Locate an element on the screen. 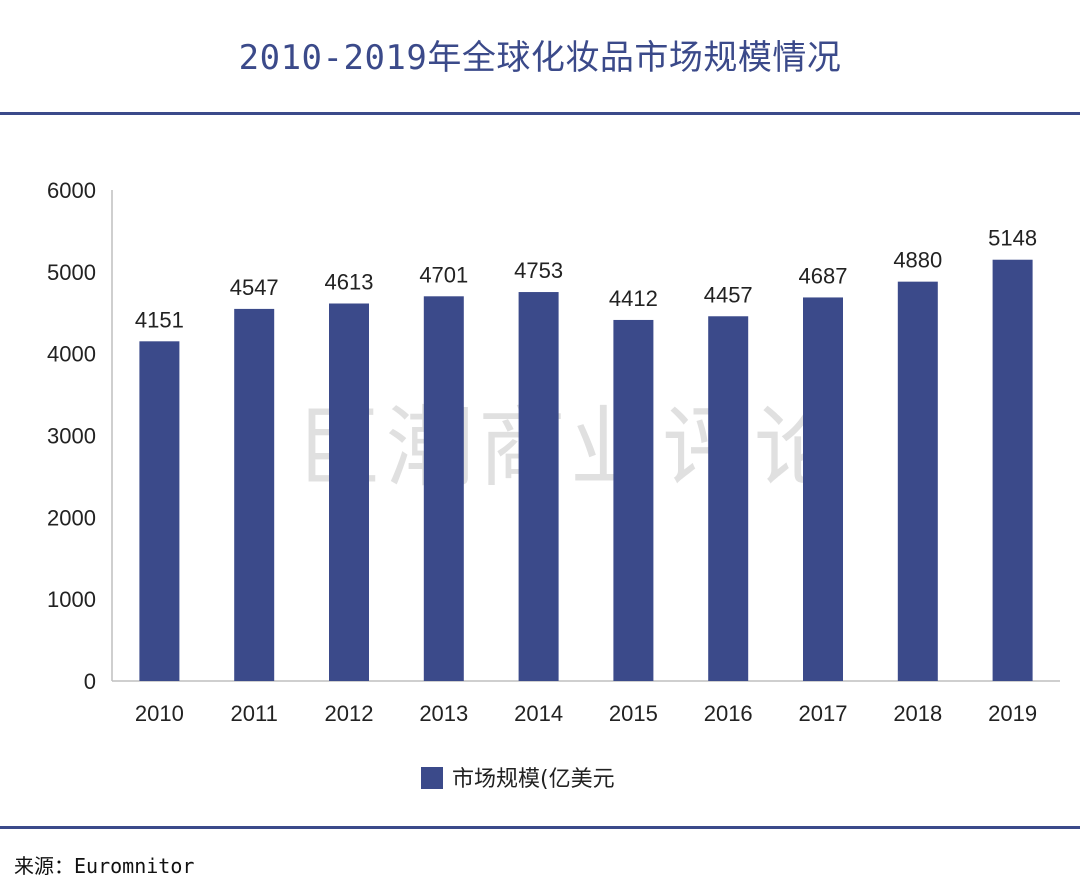 The width and height of the screenshot is (1080, 896). y-tick-label: 5000 is located at coordinates (71, 272).